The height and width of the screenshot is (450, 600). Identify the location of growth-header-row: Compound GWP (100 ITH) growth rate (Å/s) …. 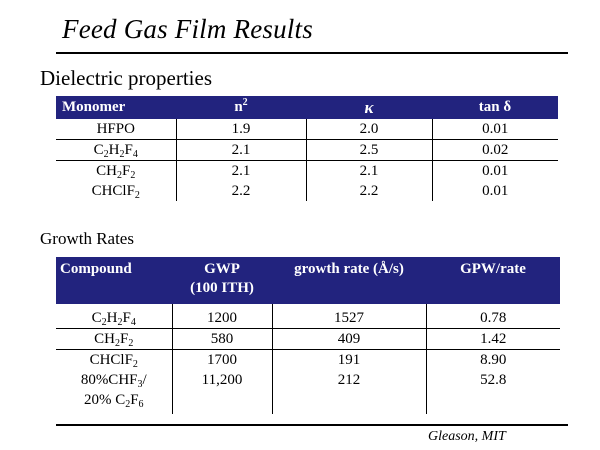
(308, 280).